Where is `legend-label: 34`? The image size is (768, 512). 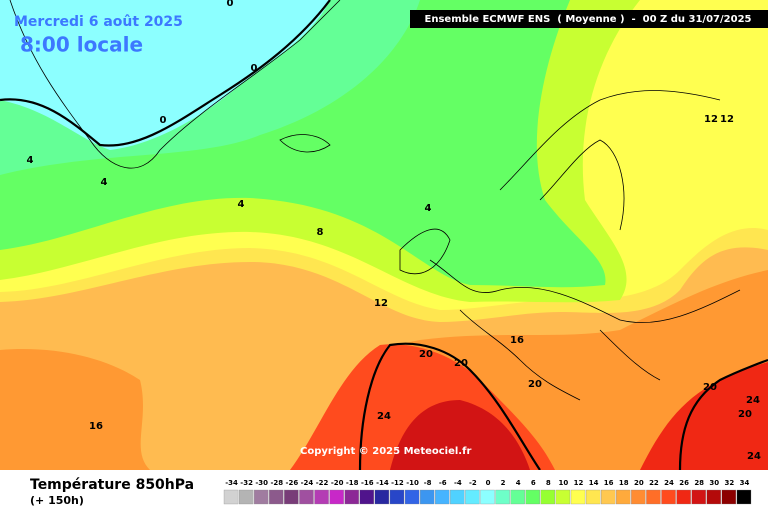
legend-label: 34 is located at coordinates (745, 483).